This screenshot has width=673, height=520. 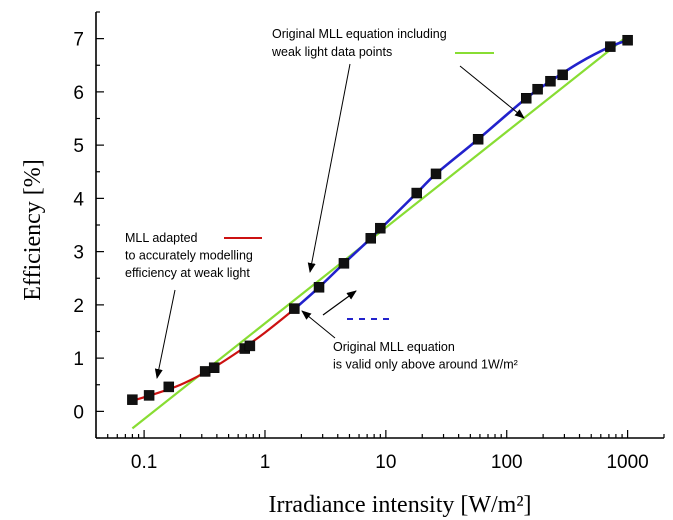 What do you see at coordinates (507, 462) in the screenshot?
I see `x-tick-label: 100` at bounding box center [507, 462].